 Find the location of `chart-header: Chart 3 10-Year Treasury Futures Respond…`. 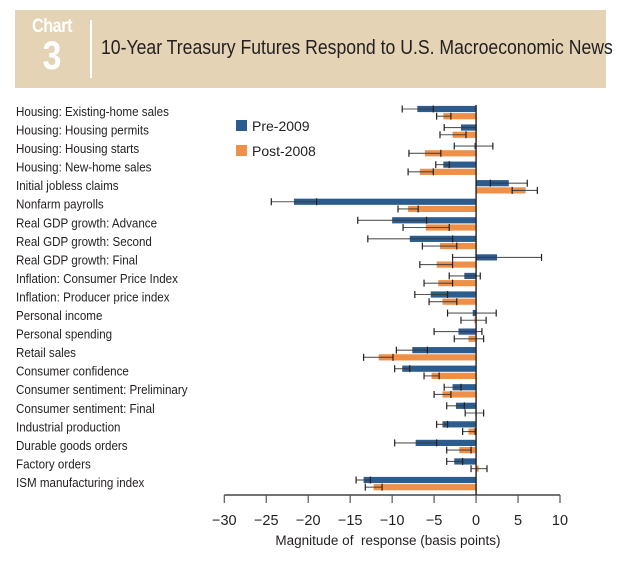

chart-header: Chart 3 10-Year Treasury Futures Respond… is located at coordinates (314, 49).